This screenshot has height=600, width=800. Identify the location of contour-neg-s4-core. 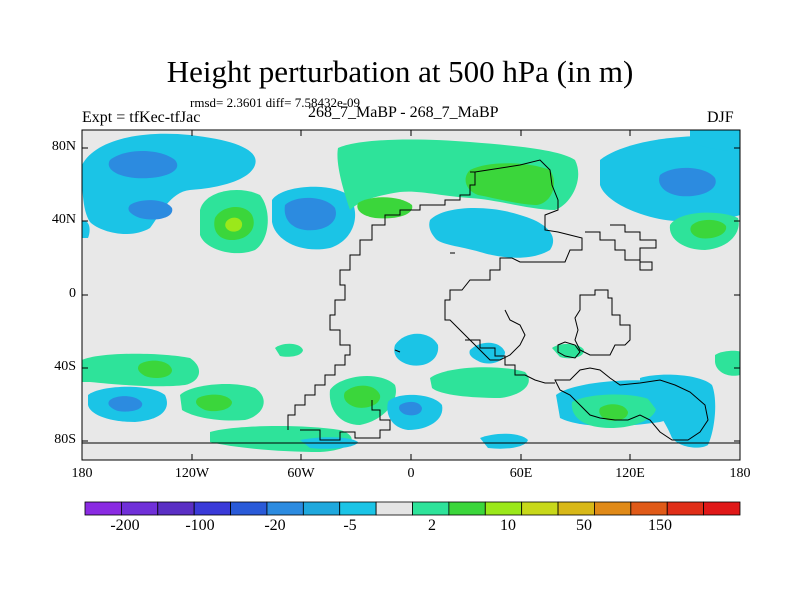
(410, 408).